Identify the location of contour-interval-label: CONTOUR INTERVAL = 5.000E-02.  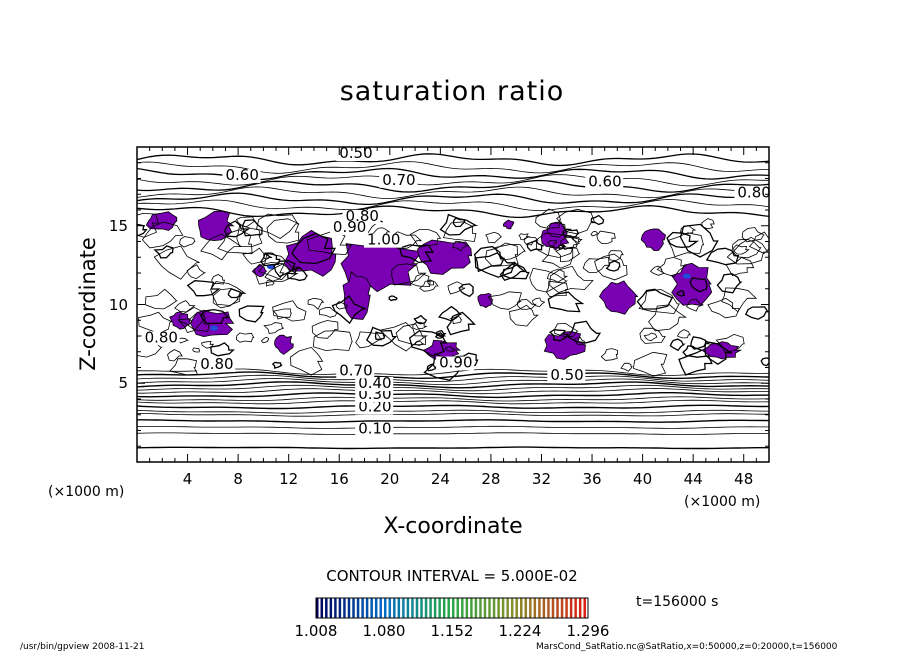
(452, 576).